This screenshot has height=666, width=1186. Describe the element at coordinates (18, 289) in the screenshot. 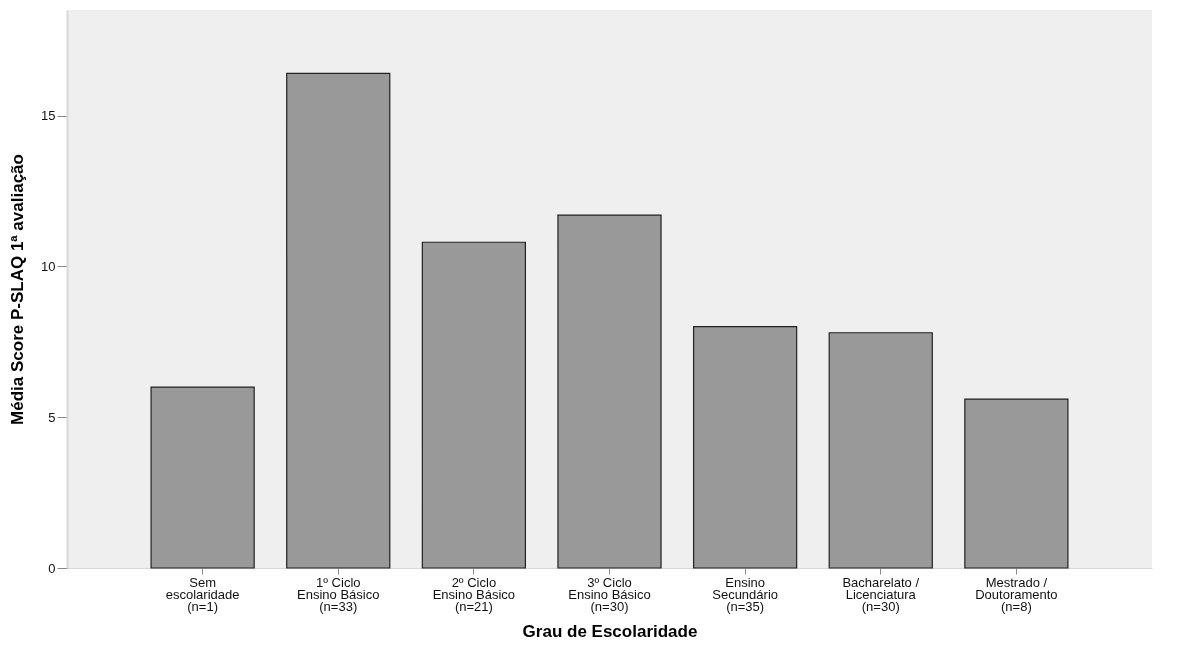

I see `y-axis-title: Média Score P-SLAQ 1ª avaliação` at that location.